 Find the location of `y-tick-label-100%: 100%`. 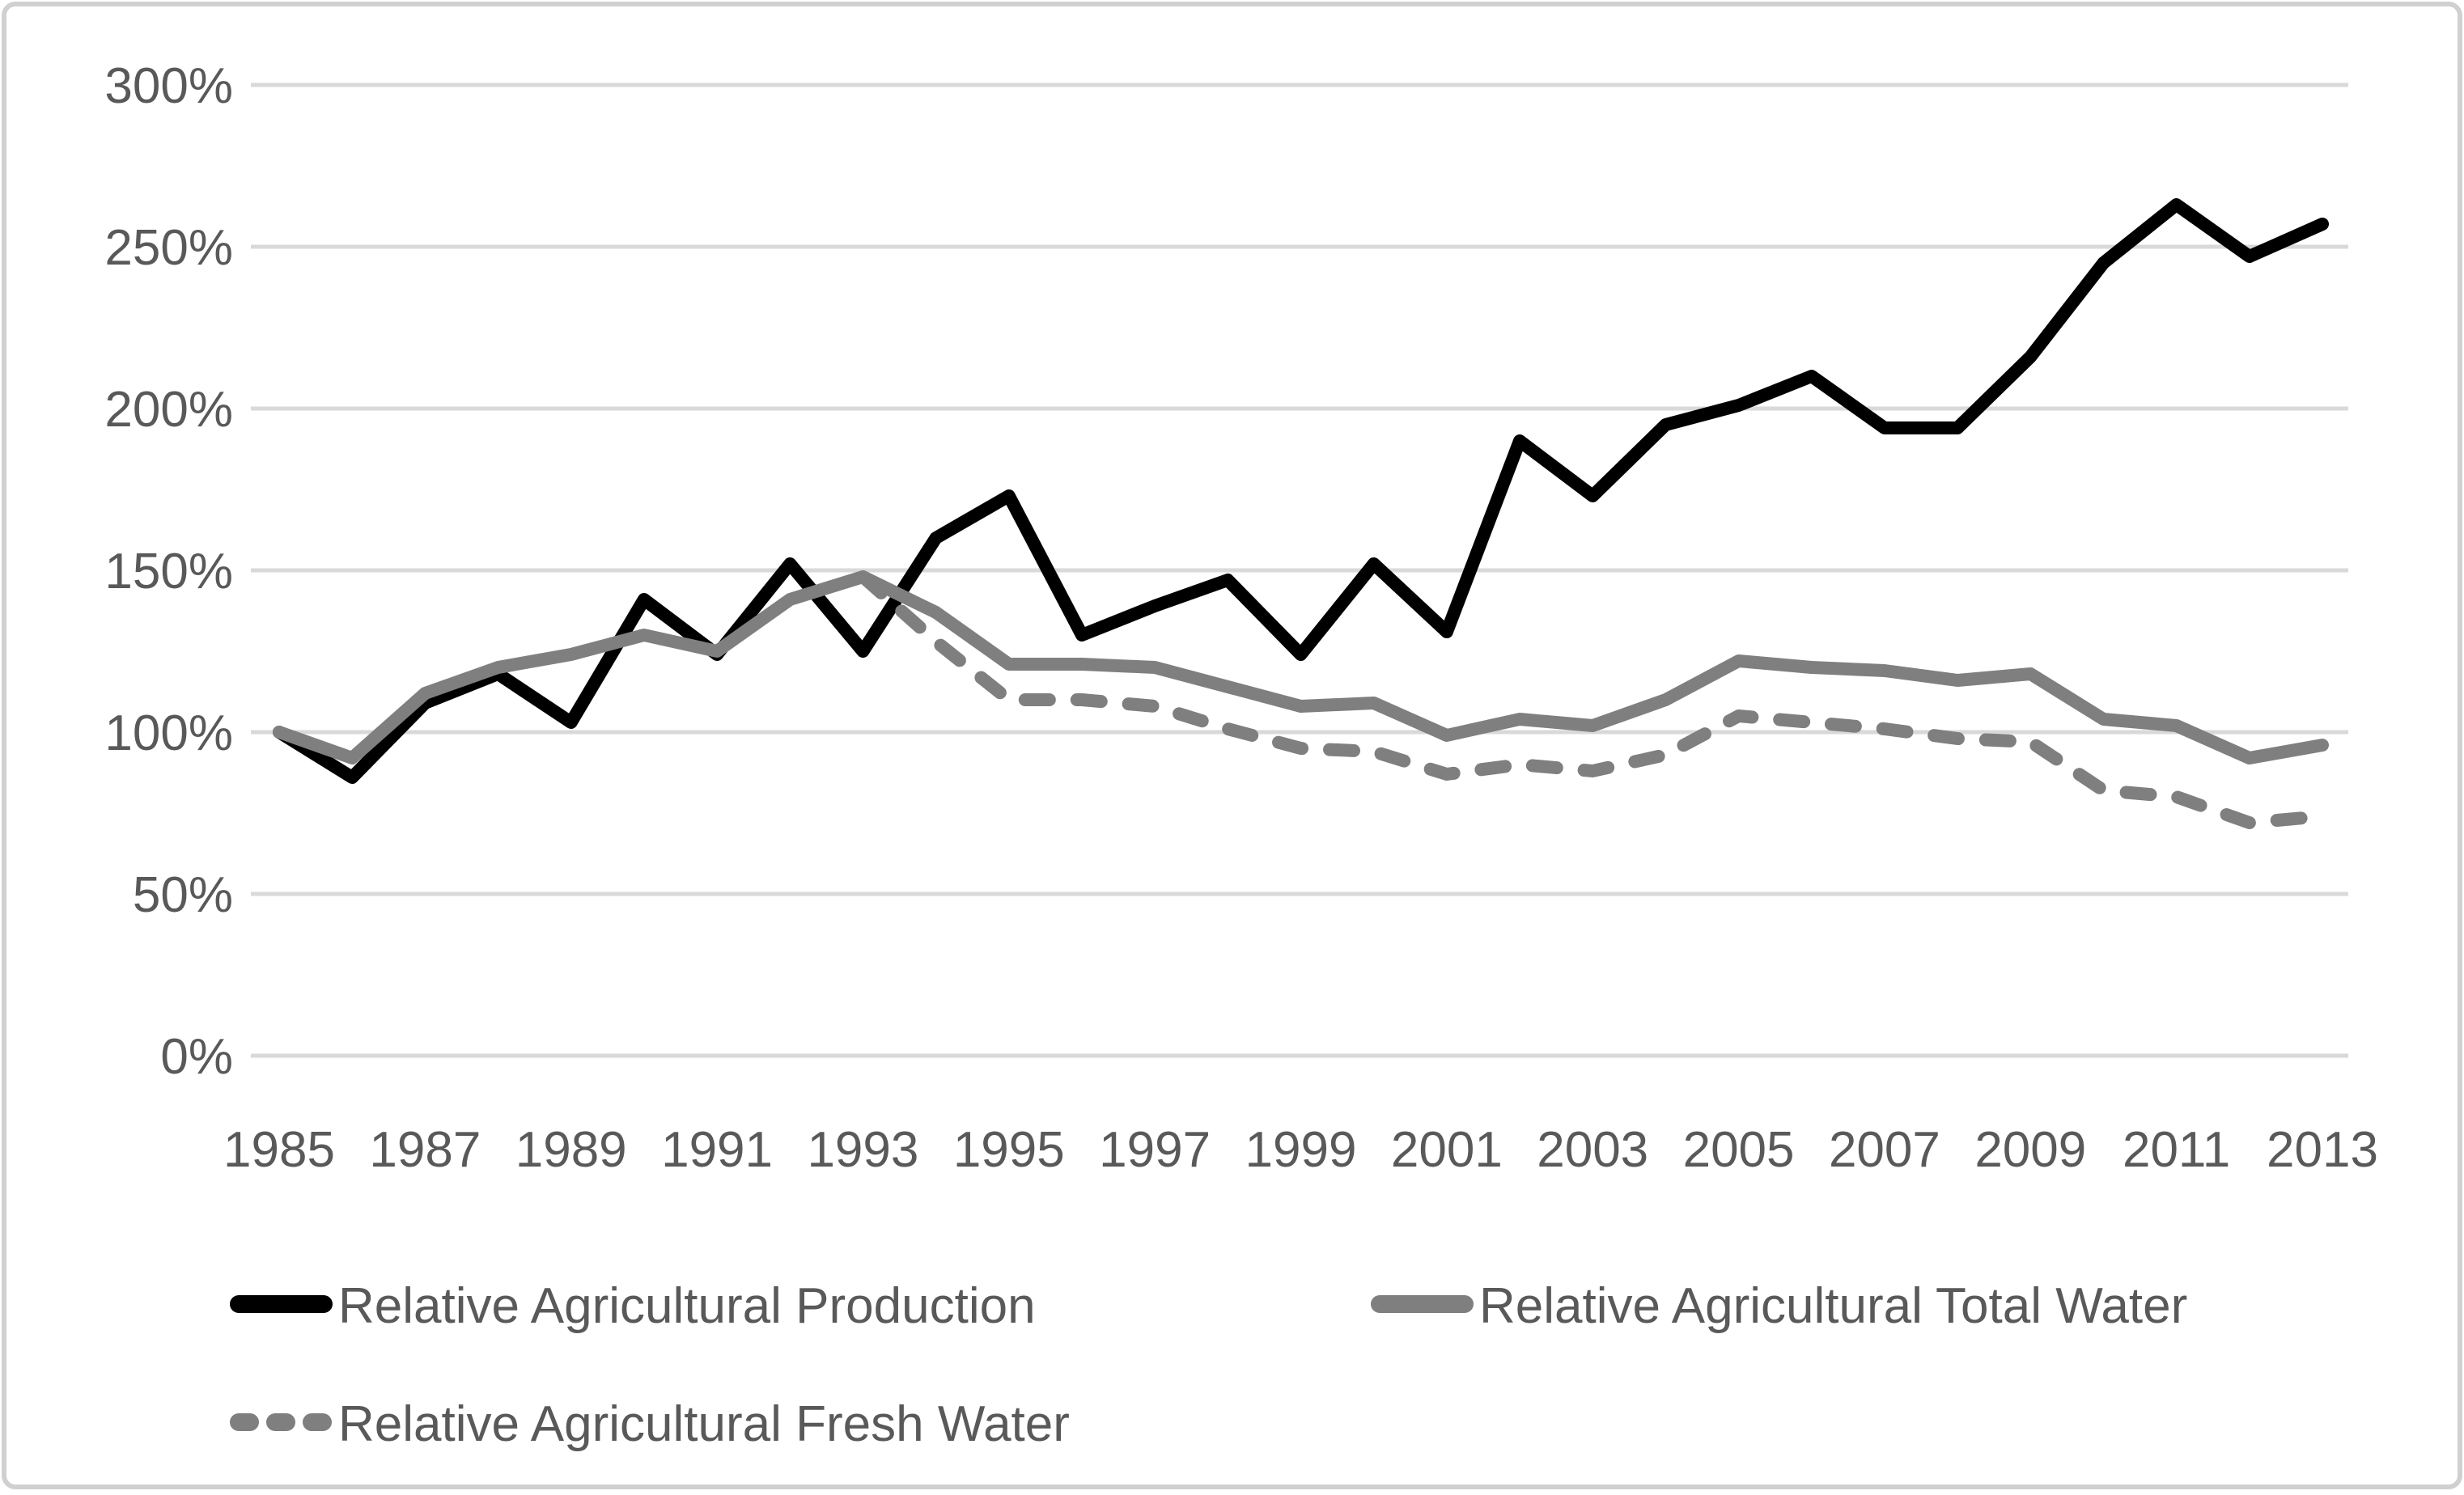

y-tick-label-100%: 100% is located at coordinates (168, 733).